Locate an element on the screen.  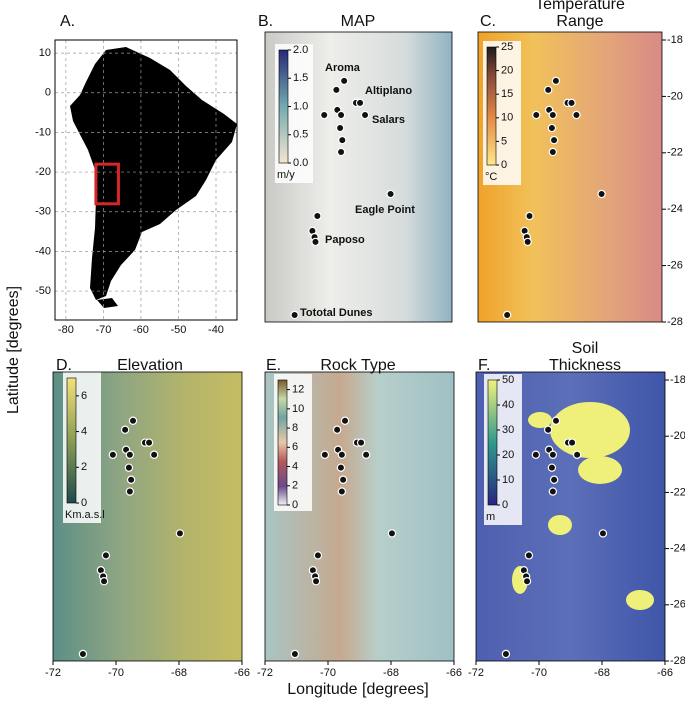
colorbar-tick-label: 0.0 is located at coordinates (300, 163).